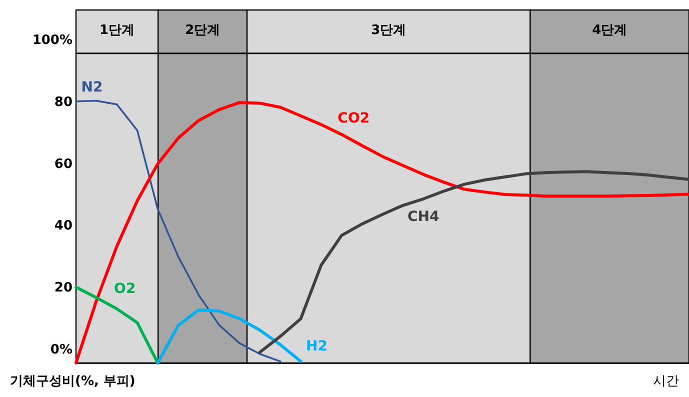 Image resolution: width=689 pixels, height=397 pixels. What do you see at coordinates (317, 346) in the screenshot?
I see `series-label: H2` at bounding box center [317, 346].